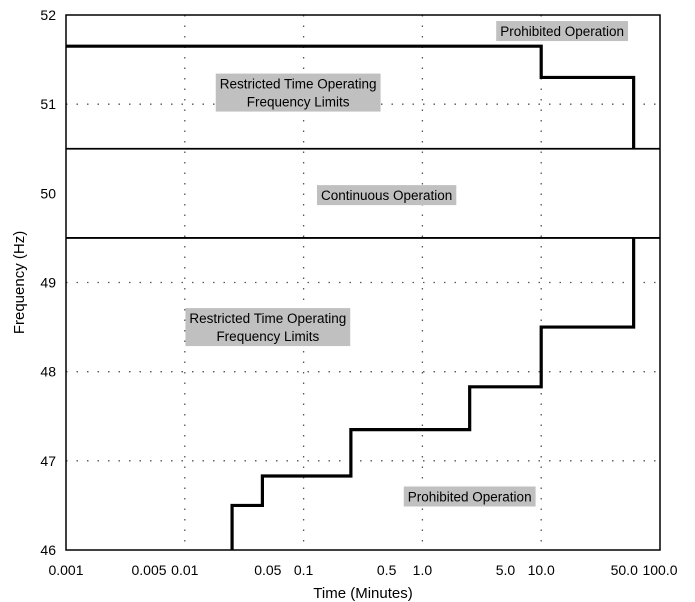  What do you see at coordinates (362, 593) in the screenshot?
I see `x-axis-title: Time (Minutes)` at bounding box center [362, 593].